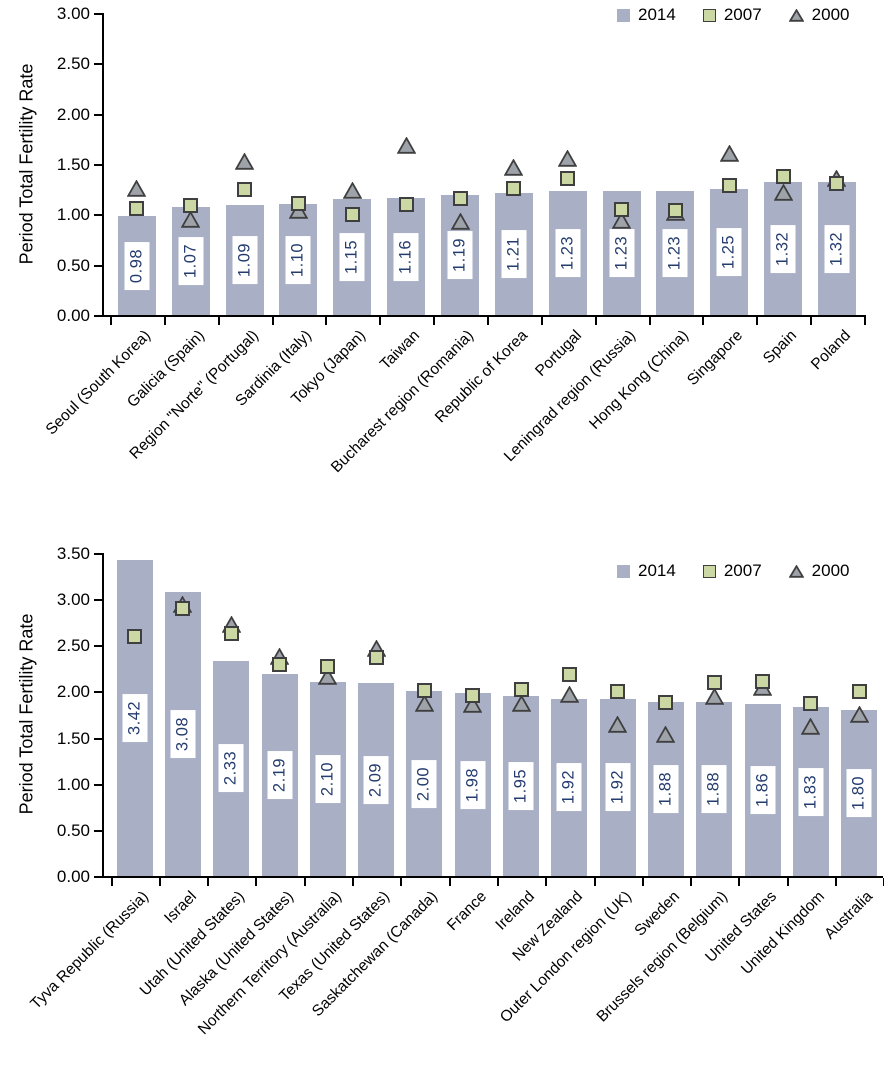 The width and height of the screenshot is (884, 1073). Describe the element at coordinates (859, 792) in the screenshot. I see `bar-value-label: 1.80` at that location.